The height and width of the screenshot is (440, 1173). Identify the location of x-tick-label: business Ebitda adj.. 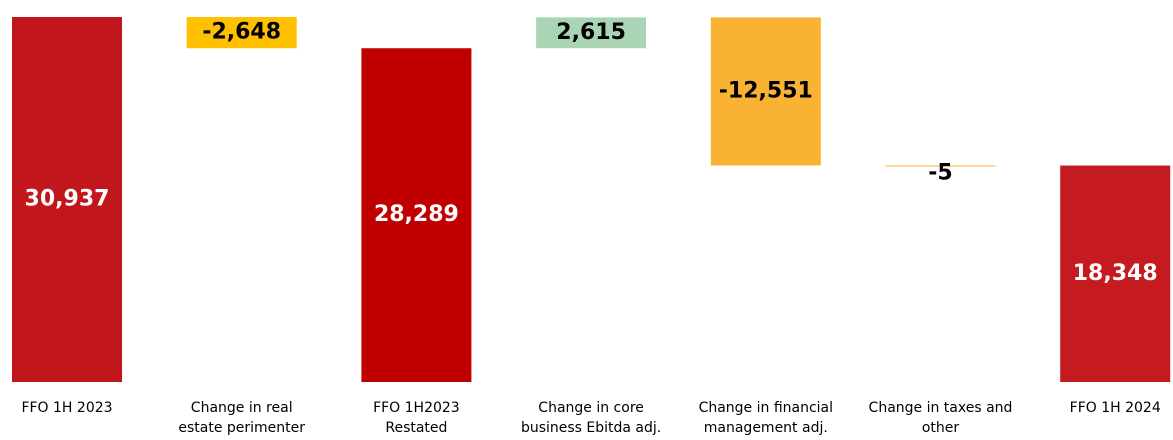
(591, 428).